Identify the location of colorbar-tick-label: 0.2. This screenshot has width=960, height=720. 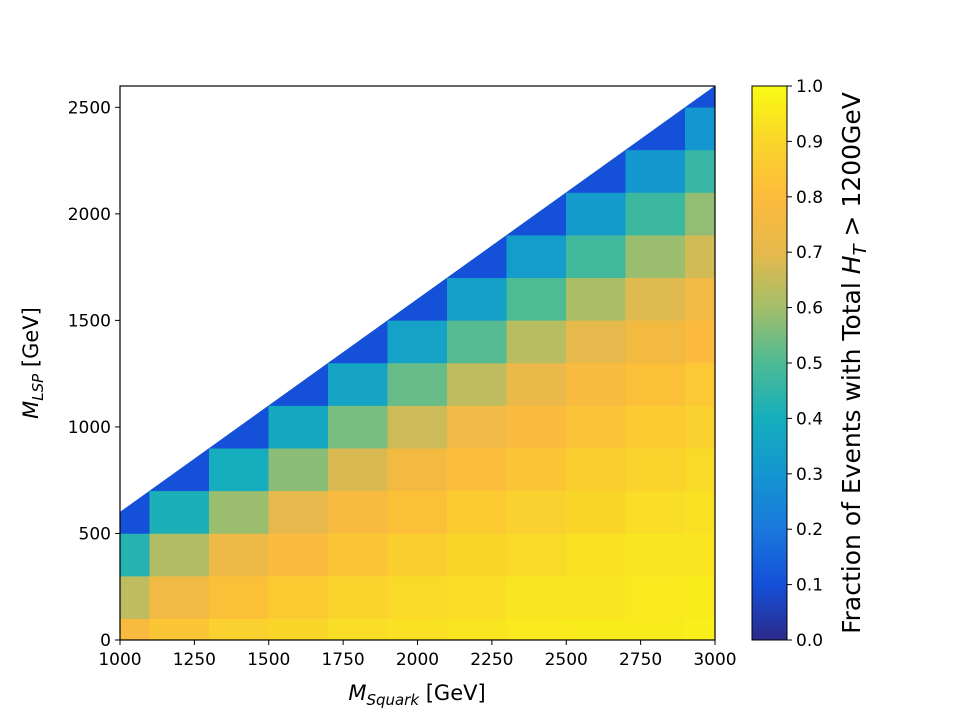
(809, 530).